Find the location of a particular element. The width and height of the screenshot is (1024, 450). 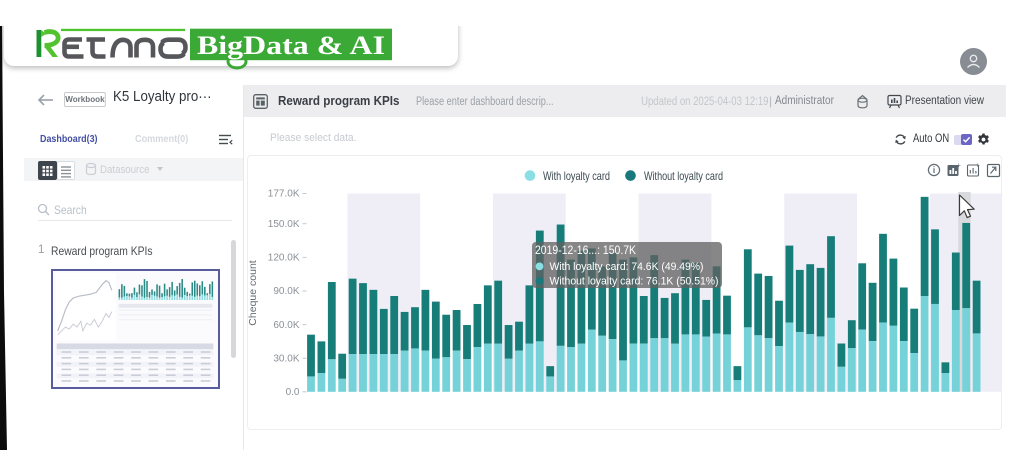

svg-text:Without loyalty card: 76.1K (5: Without loyalty card: 76.1K (50.51%) is located at coordinates (634, 281).